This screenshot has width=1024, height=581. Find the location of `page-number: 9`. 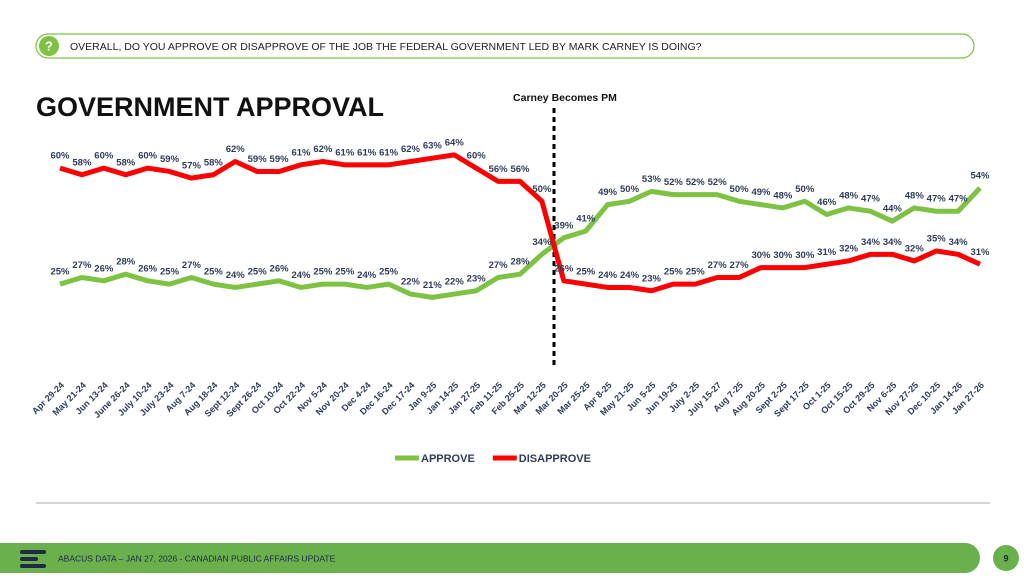

page-number: 9 is located at coordinates (1005, 558).